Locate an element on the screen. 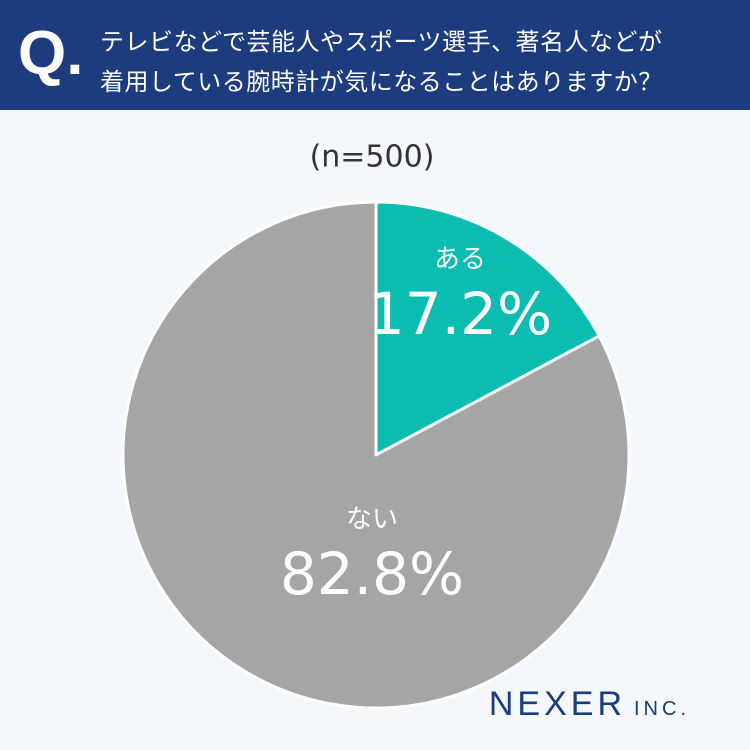 Image resolution: width=750 pixels, height=750 pixels. brand-name: NEXER is located at coordinates (557, 704).